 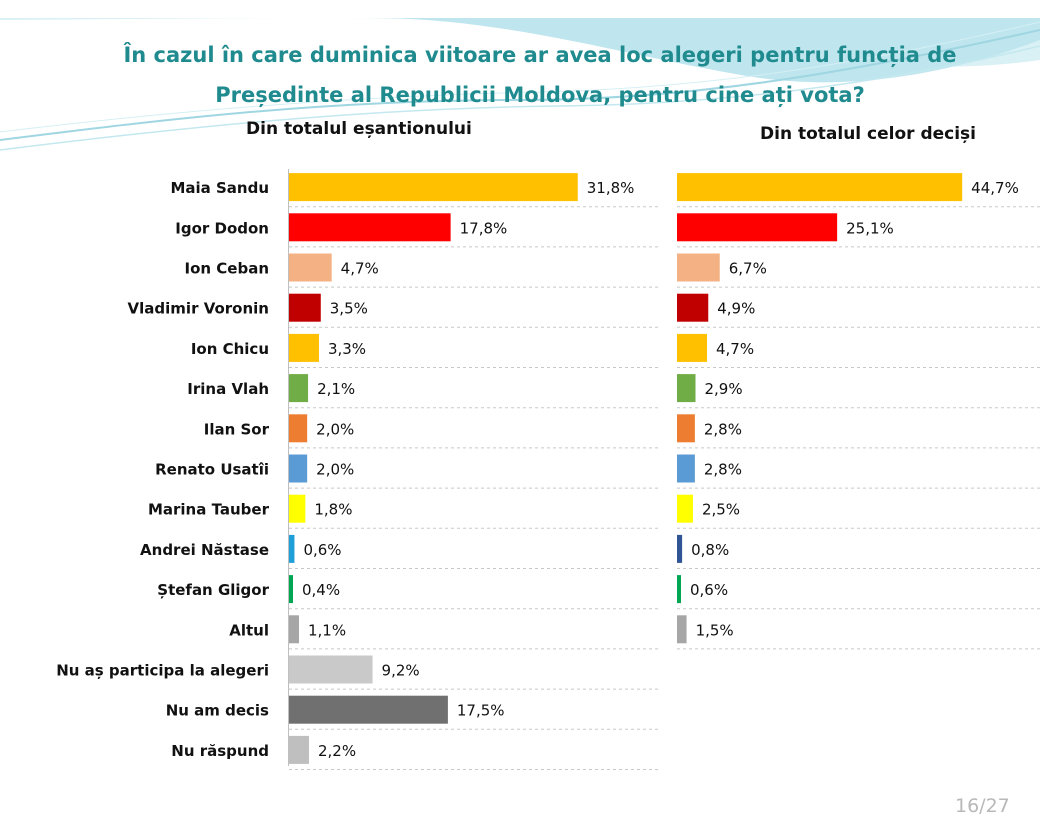 I want to click on decided-bar-ion-chicu, so click(x=692, y=347).